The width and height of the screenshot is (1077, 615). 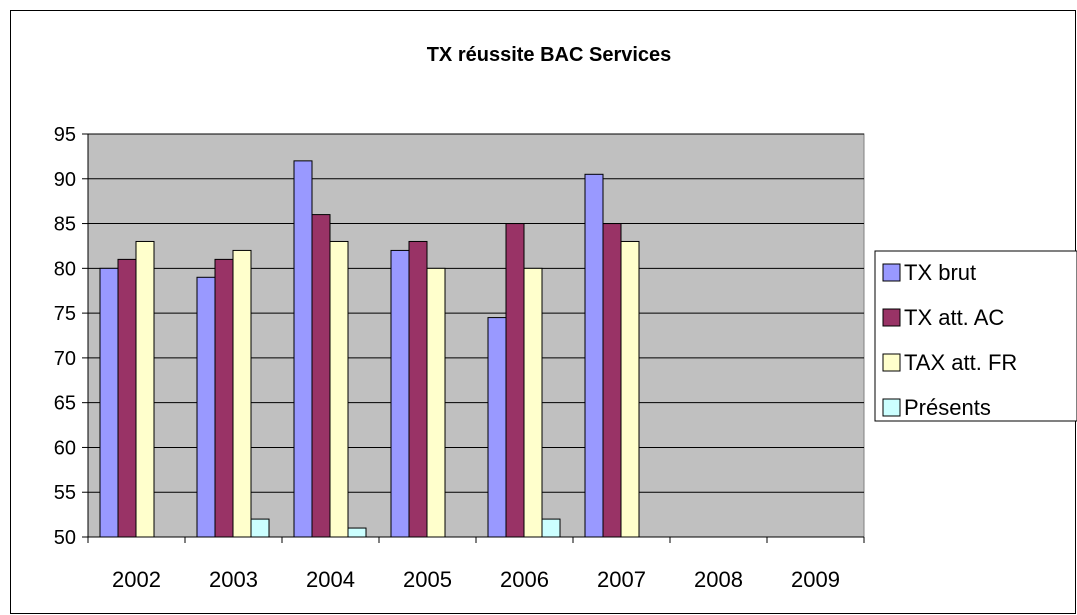 What do you see at coordinates (524, 579) in the screenshot?
I see `x-tick-label: 2006` at bounding box center [524, 579].